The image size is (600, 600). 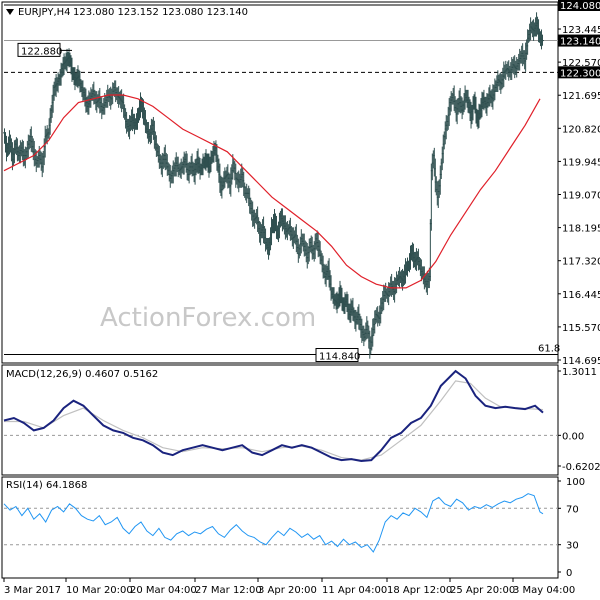 I want to click on hline-price-tag-text: 122.300, so click(x=580, y=73).